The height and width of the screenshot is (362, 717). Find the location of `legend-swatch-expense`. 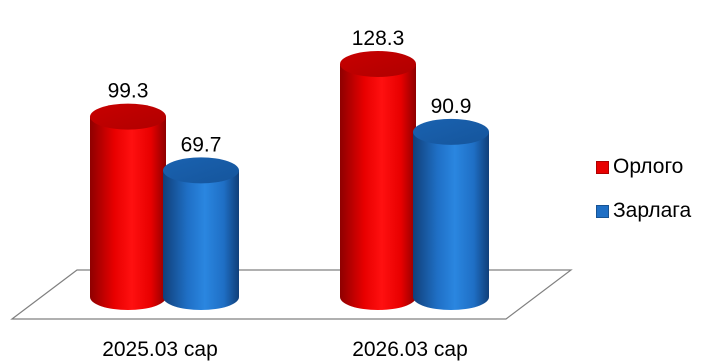

legend-swatch-expense is located at coordinates (602, 211).